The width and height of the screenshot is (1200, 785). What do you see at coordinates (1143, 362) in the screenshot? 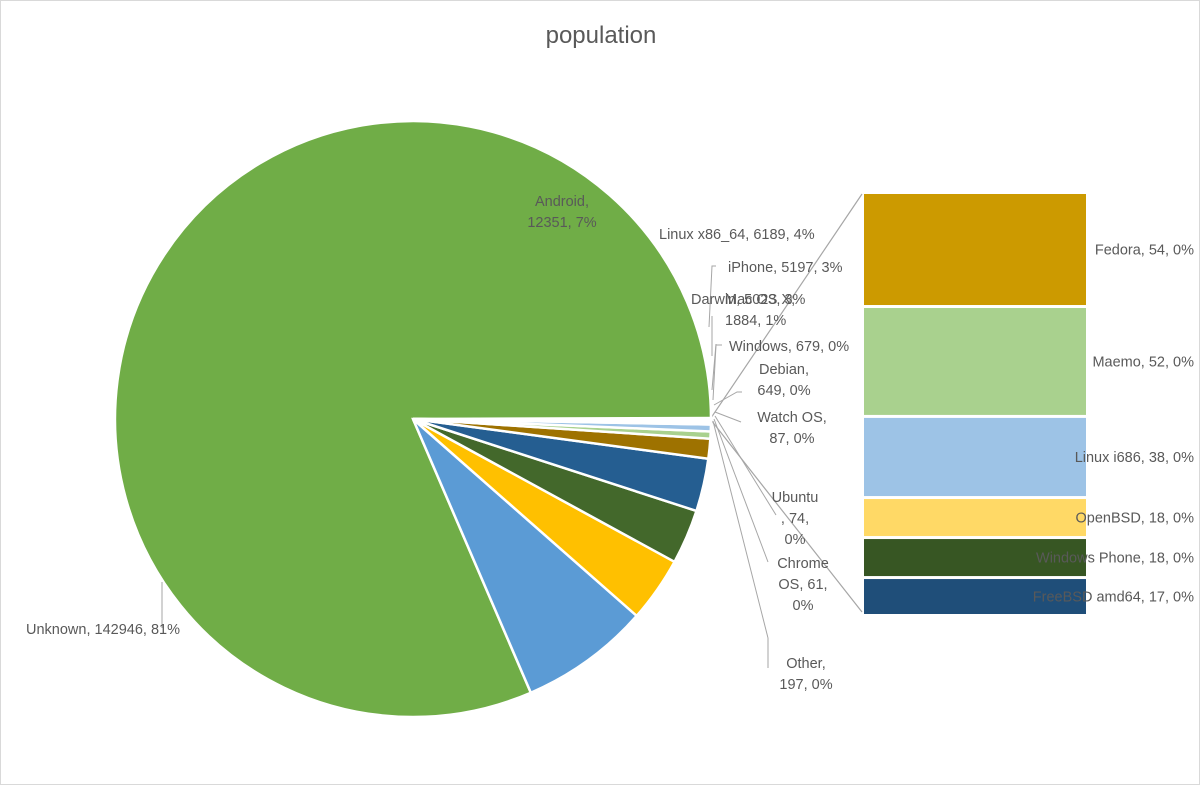
I see `data-label-maemo: Maemo, 52, 0%` at bounding box center [1143, 362].